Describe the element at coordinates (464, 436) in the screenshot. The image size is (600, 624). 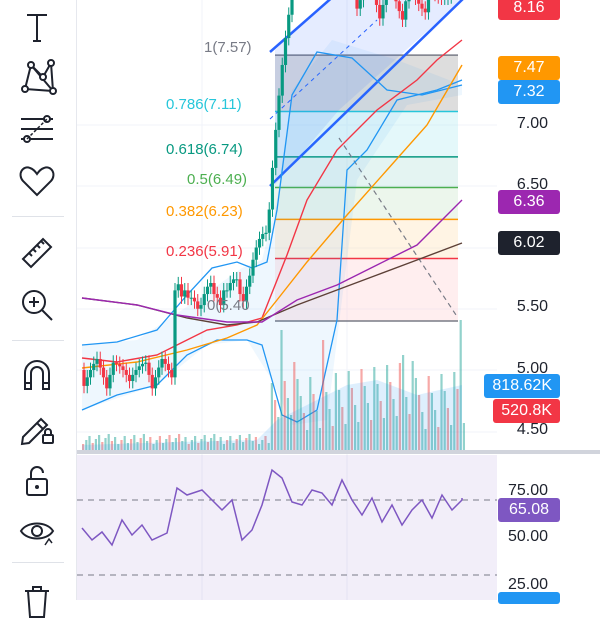
I see `volume-bar` at that location.